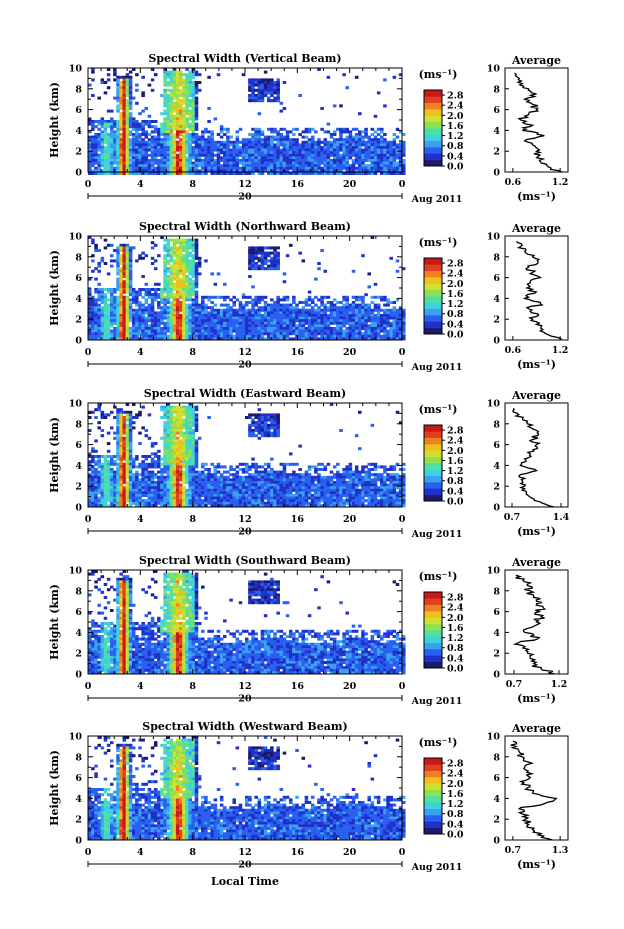 The height and width of the screenshot is (929, 624). Describe the element at coordinates (513, 350) in the screenshot. I see `avg-x-tick-label: 0.6` at that location.